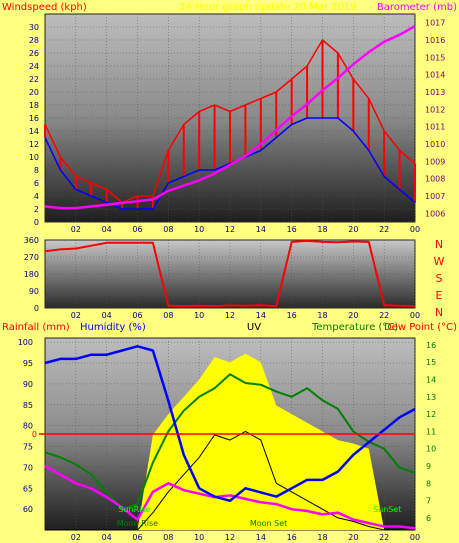 Image resolution: width=459 pixels, height=543 pixels. Describe the element at coordinates (387, 509) in the screenshot. I see `sun-set-label: SunSet` at that location.